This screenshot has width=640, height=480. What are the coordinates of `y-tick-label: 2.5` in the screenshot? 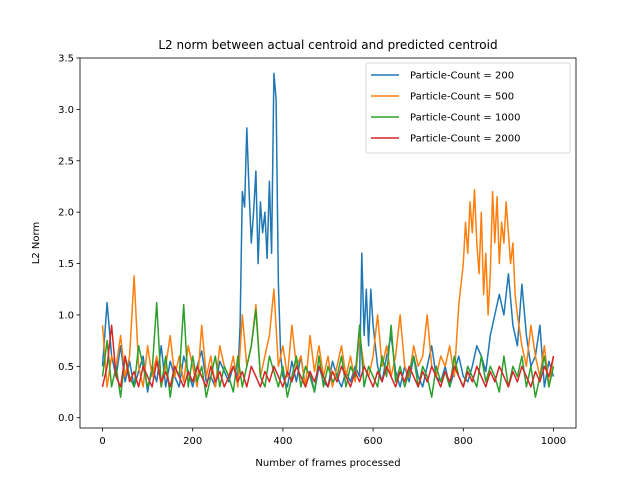 It's located at (66, 161).